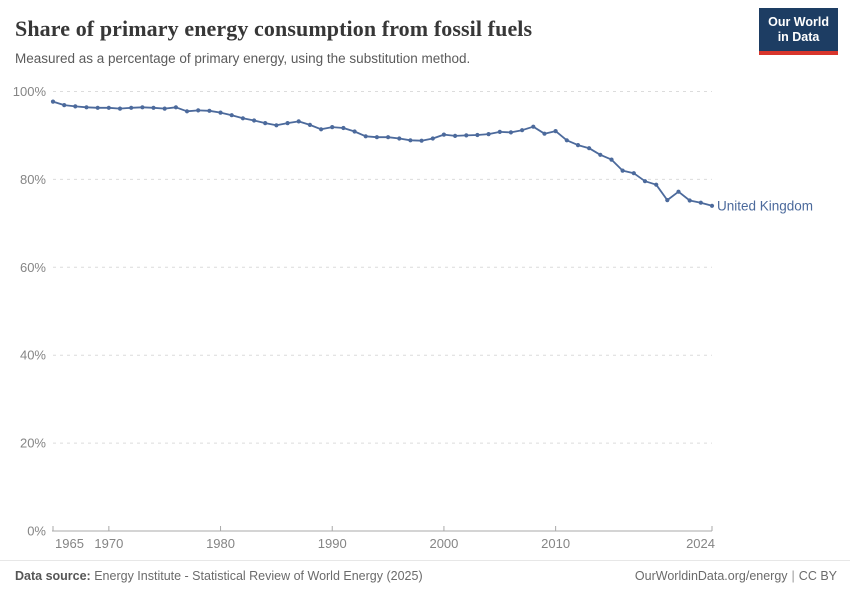  Describe the element at coordinates (220, 543) in the screenshot. I see `x-axis-tick-label: 1980` at that location.